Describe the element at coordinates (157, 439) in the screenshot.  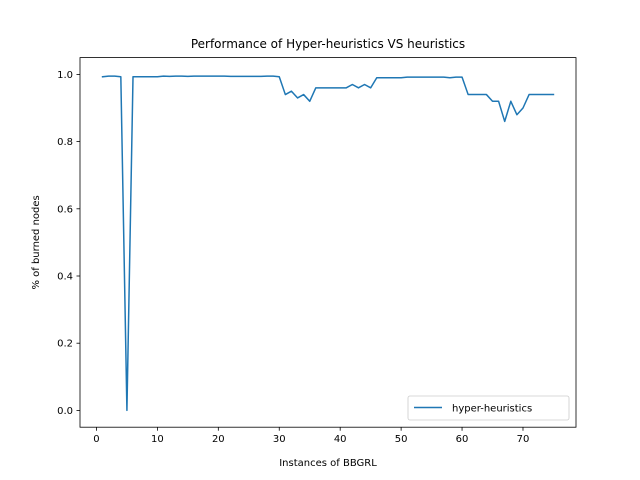
I see `x-tick-label: 10` at that location.